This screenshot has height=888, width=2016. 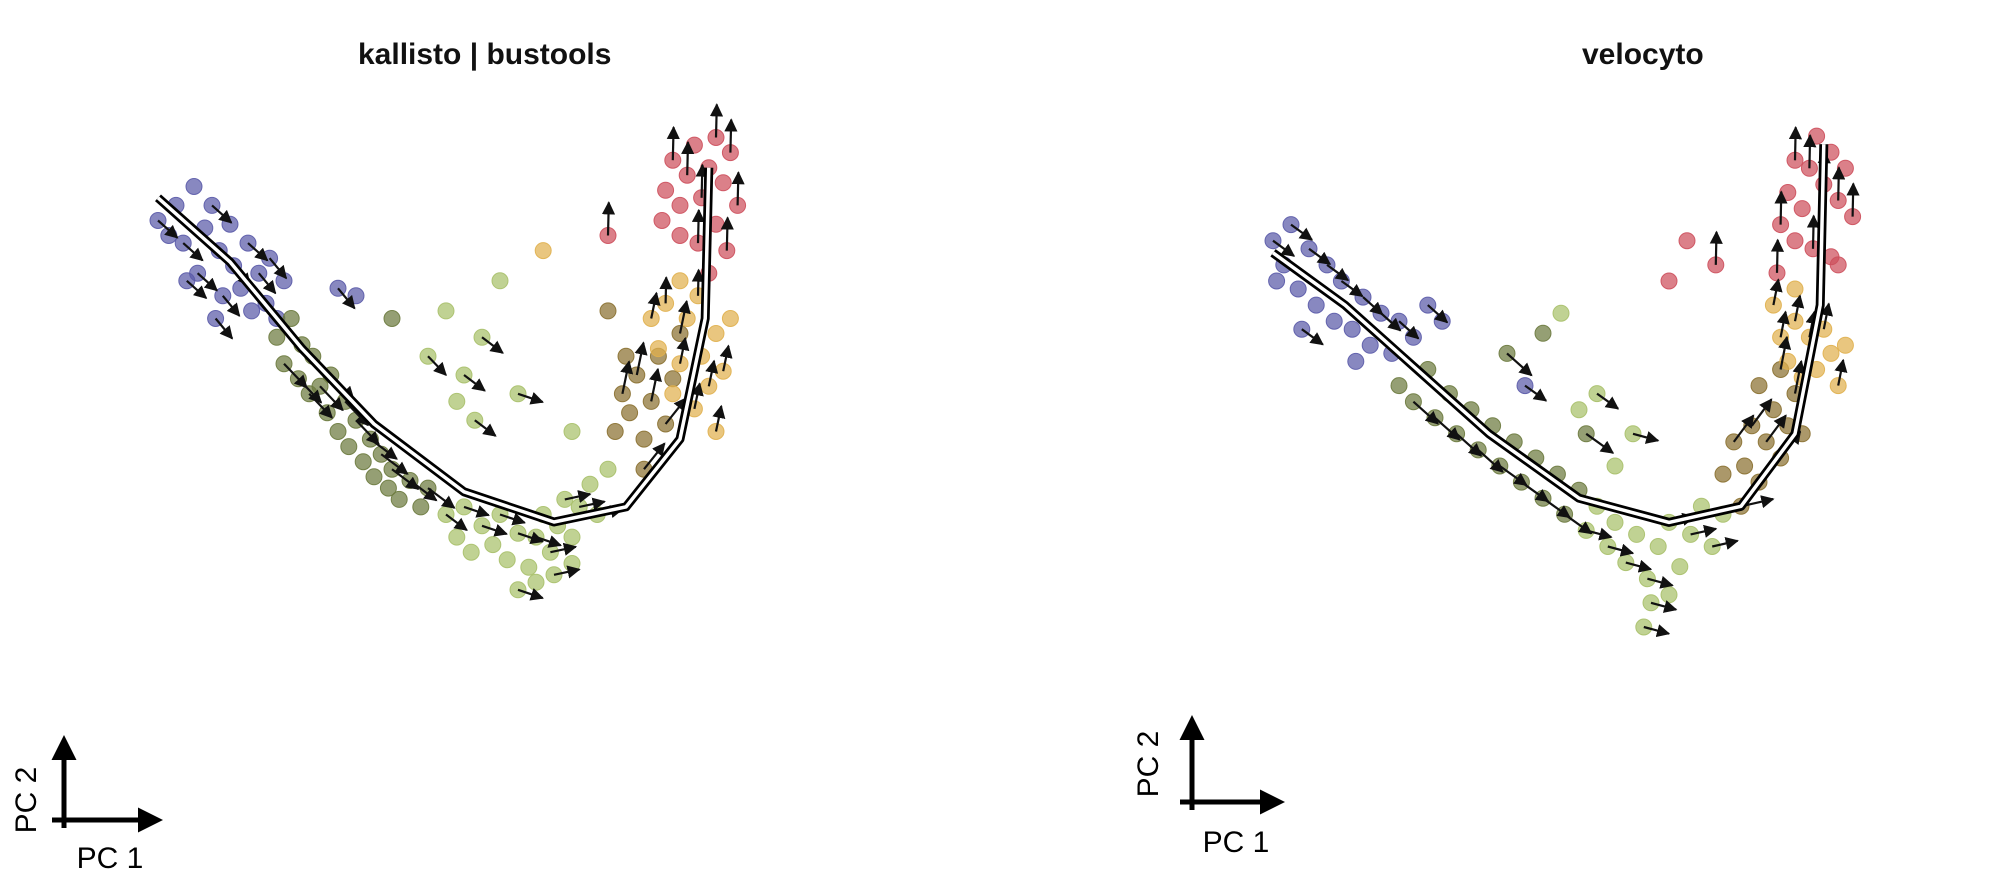 What do you see at coordinates (86, 805) in the screenshot?
I see `axes-indicator-left: PC 2 PC 1` at bounding box center [86, 805].